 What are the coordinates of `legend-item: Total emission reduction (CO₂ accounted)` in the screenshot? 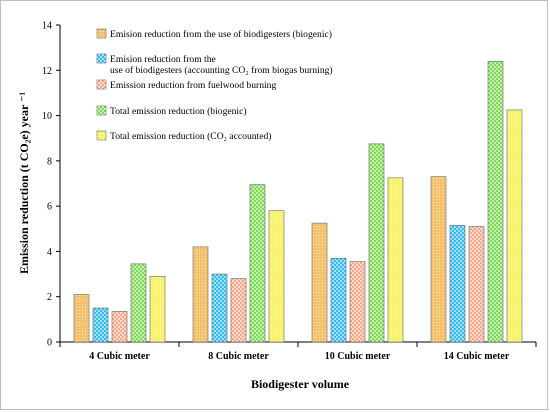 It's located at (183, 136).